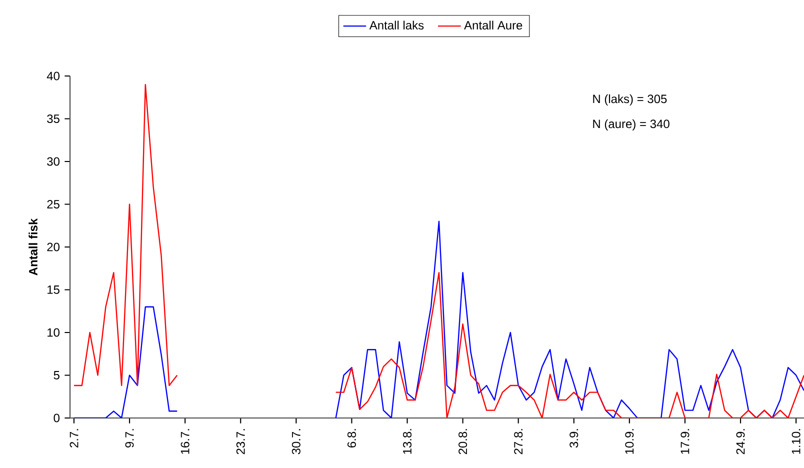 The image size is (804, 468). I want to click on y-tick-label: 5, so click(57, 375).